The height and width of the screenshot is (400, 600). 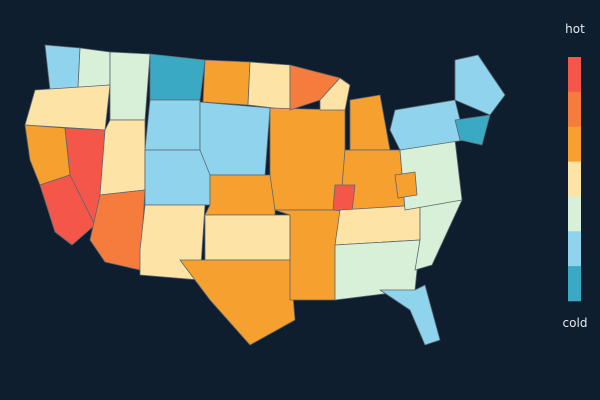 What do you see at coordinates (575, 29) in the screenshot?
I see `legend-top-label: hot` at bounding box center [575, 29].